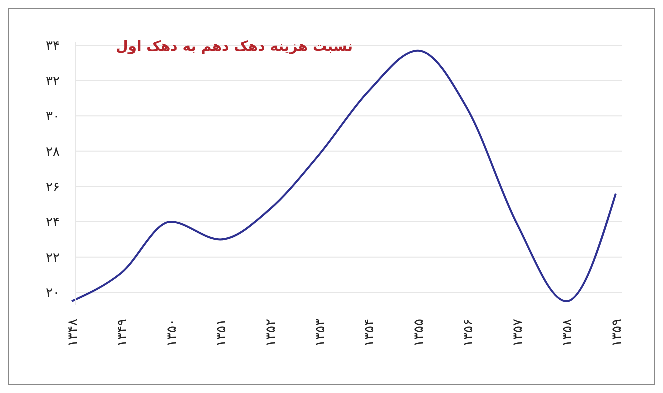  Describe the element at coordinates (320, 332) in the screenshot. I see `x-tick-label: ۱۳۵۳` at that location.